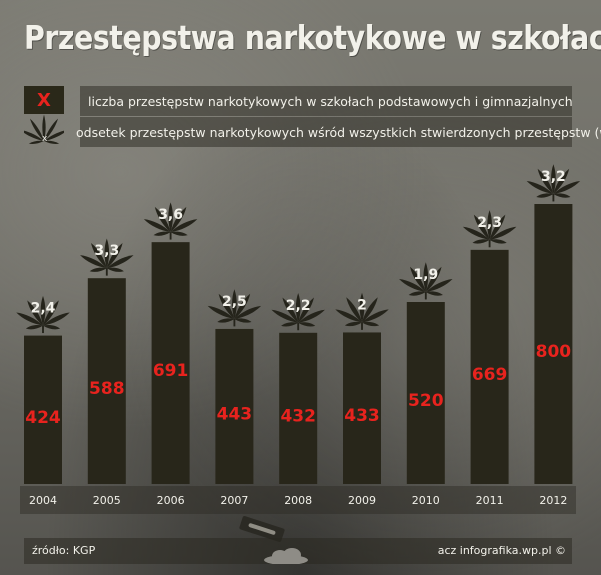  I want to click on bar-value-label: 691, so click(171, 371).